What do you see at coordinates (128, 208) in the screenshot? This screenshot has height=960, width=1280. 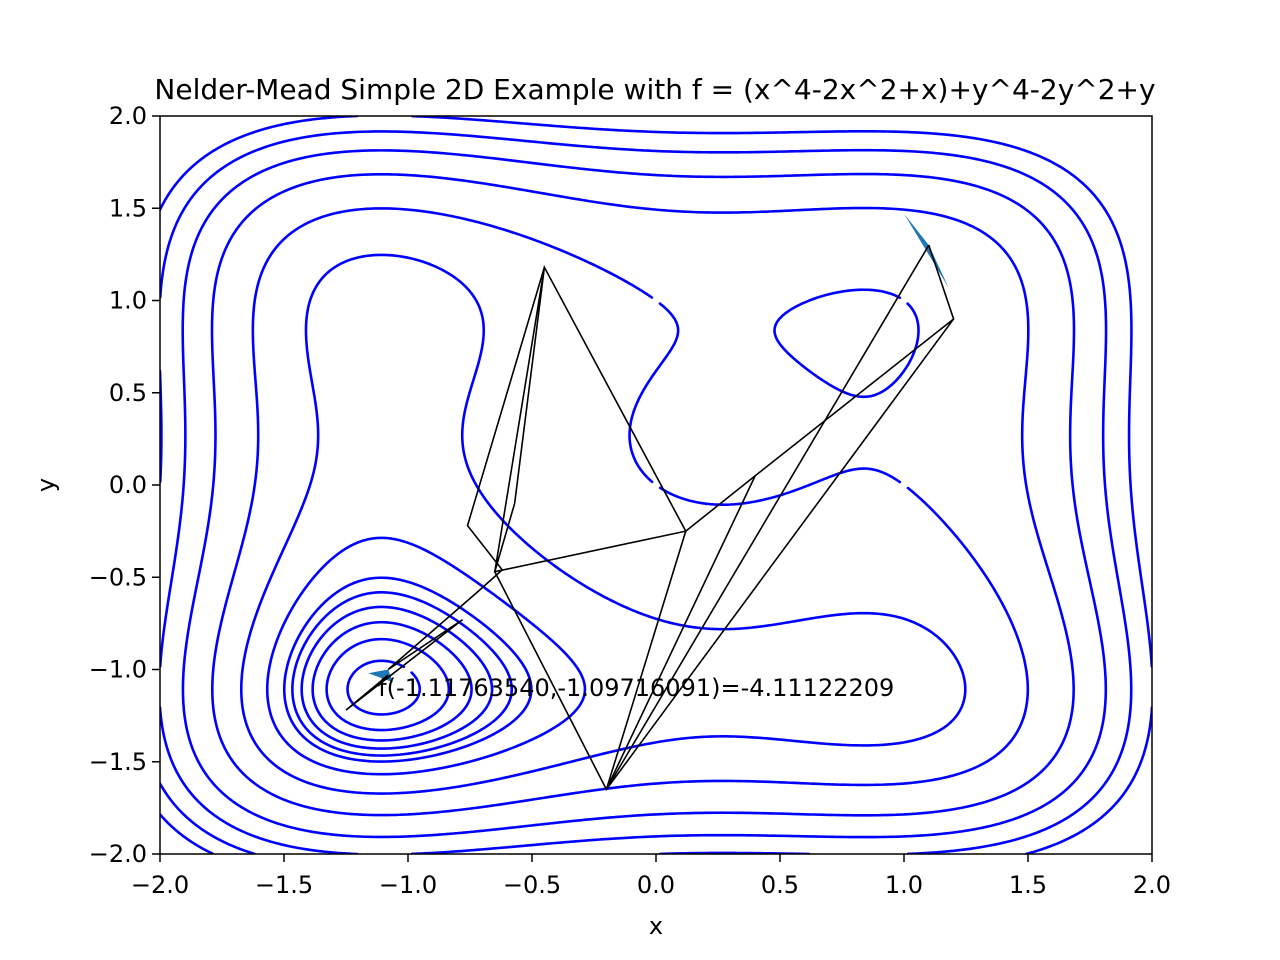 I see `y-tick-label: 1.5` at bounding box center [128, 208].